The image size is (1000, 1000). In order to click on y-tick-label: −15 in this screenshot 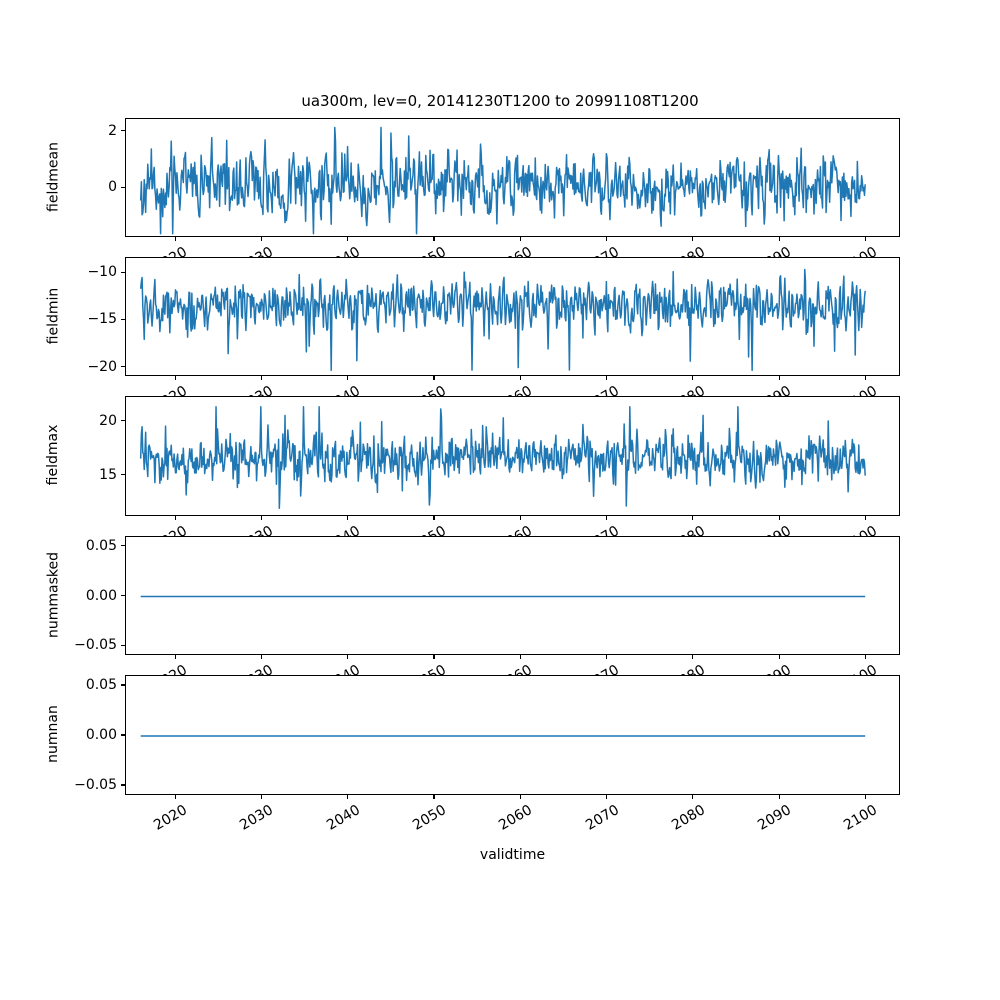, I will do `click(102, 319)`.